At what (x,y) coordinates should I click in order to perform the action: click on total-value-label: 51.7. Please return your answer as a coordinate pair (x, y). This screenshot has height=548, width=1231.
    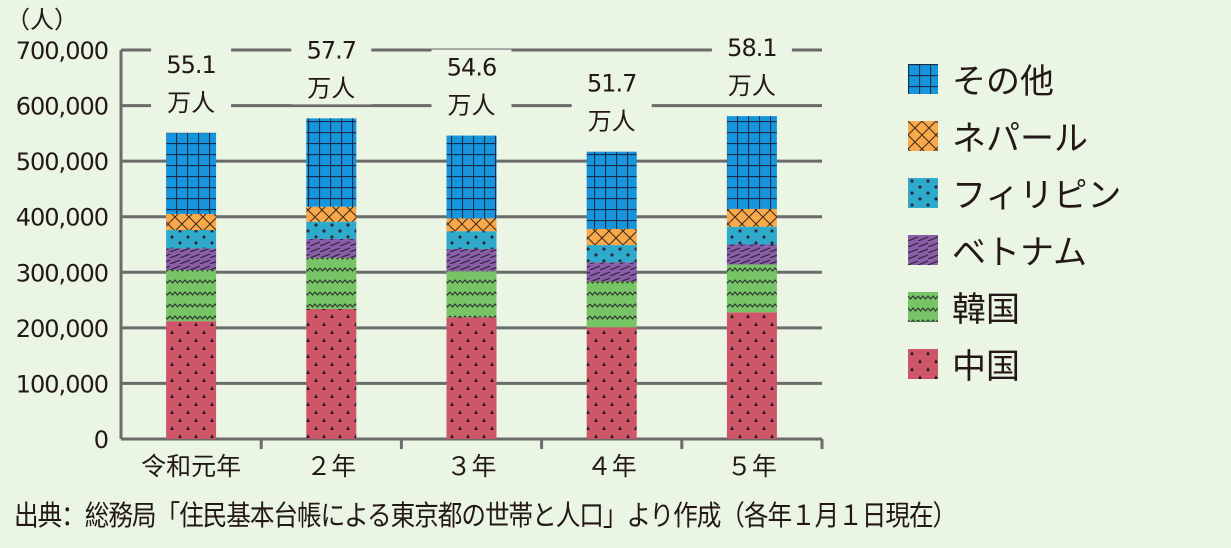
    Looking at the image, I should click on (611, 84).